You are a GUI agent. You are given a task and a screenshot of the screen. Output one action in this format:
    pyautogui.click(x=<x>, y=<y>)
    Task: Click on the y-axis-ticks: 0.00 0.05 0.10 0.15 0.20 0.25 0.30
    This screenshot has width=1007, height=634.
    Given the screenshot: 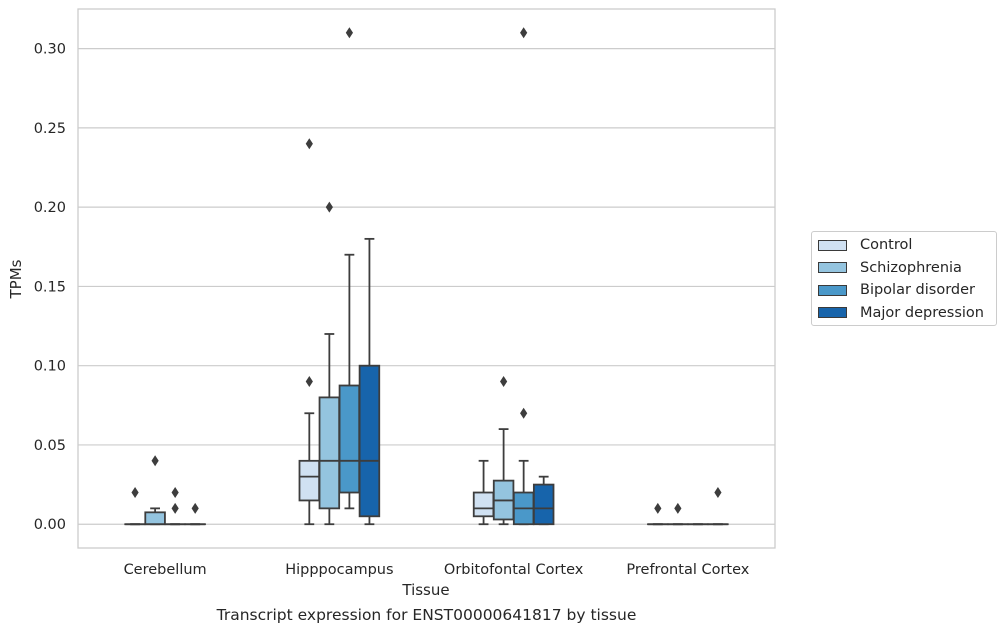 What is the action you would take?
    pyautogui.click(x=50, y=288)
    